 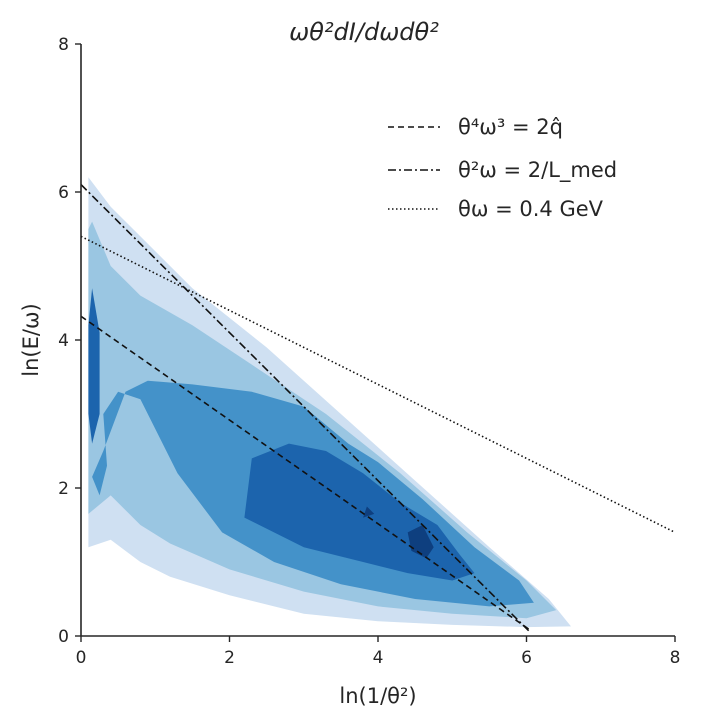 I want to click on legend: θ⁴ω³ = 2q̂ θ²ω = 2/L_med θω = 0.4 GeV, so click(x=502, y=168).